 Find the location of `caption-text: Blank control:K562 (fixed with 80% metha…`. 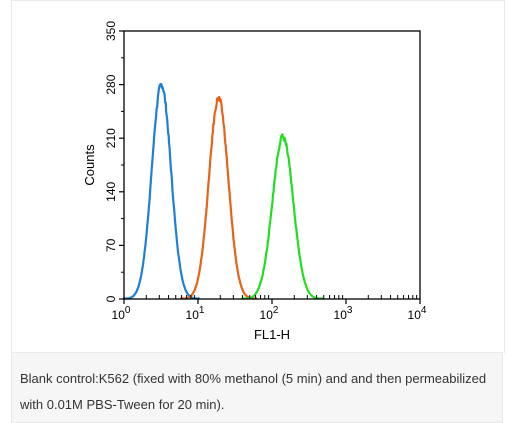

caption-text: Blank control:K562 (fixed with 80% metha… is located at coordinates (253, 391).